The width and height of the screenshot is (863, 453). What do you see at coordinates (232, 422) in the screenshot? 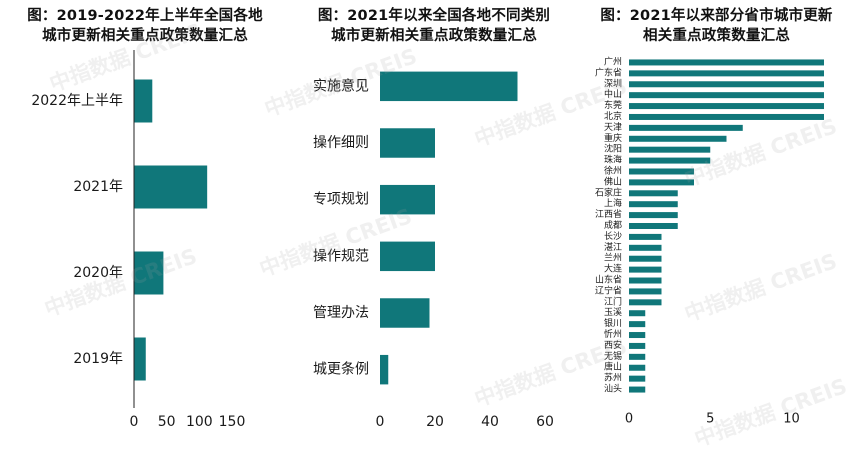
I see `chart1-x-tick-label: 150` at bounding box center [232, 422].